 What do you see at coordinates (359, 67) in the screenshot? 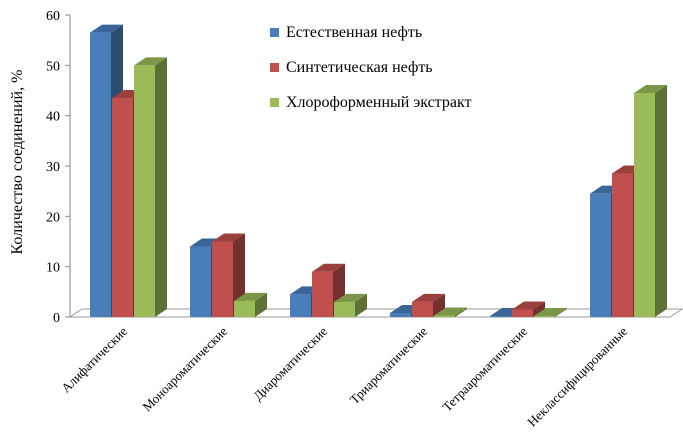
I see `legend-label: Синтетическая нефть` at bounding box center [359, 67].